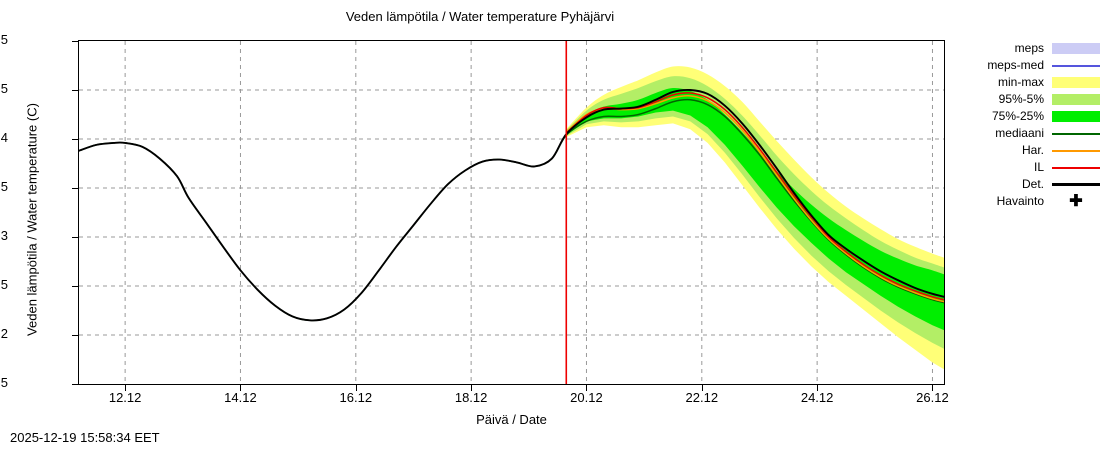 The image size is (1100, 450). I want to click on legend-item-label: Det., so click(1032, 184).